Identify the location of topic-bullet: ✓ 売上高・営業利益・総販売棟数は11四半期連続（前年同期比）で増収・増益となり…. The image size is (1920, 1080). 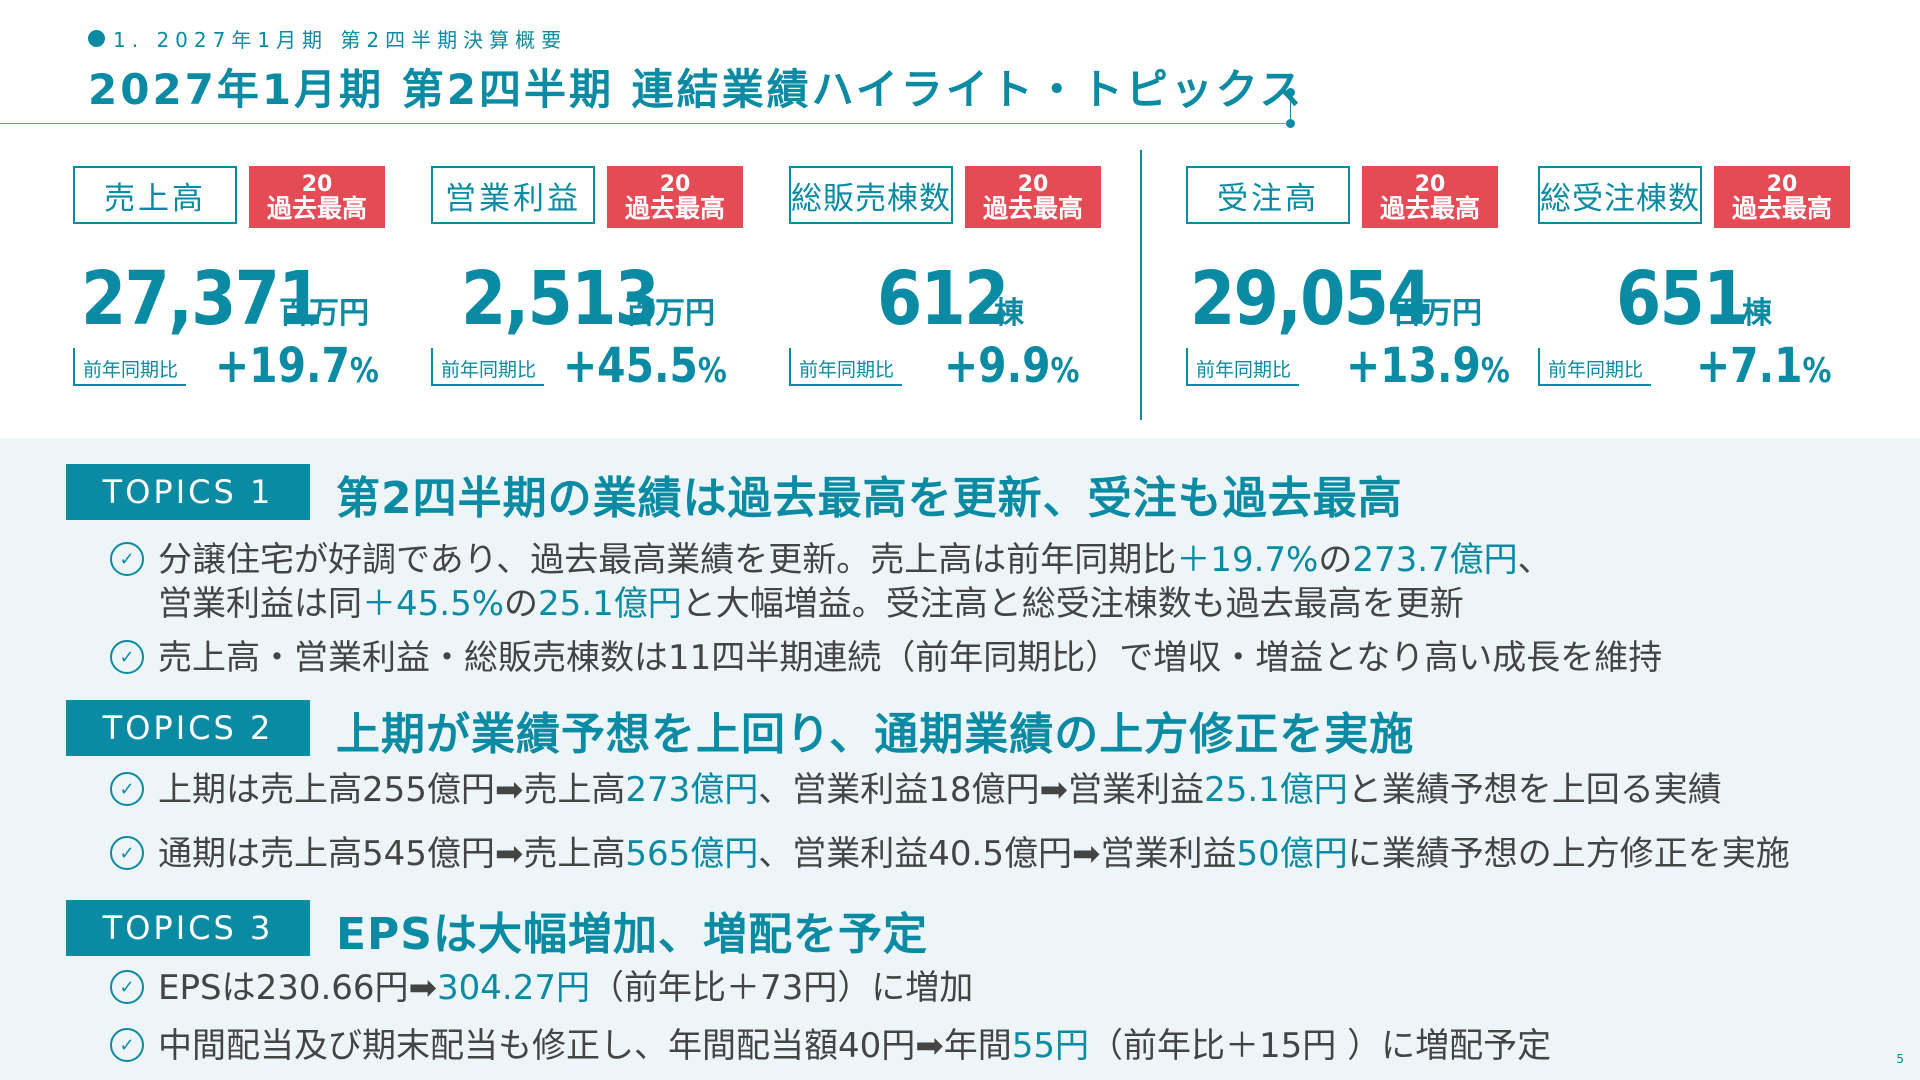
(886, 658).